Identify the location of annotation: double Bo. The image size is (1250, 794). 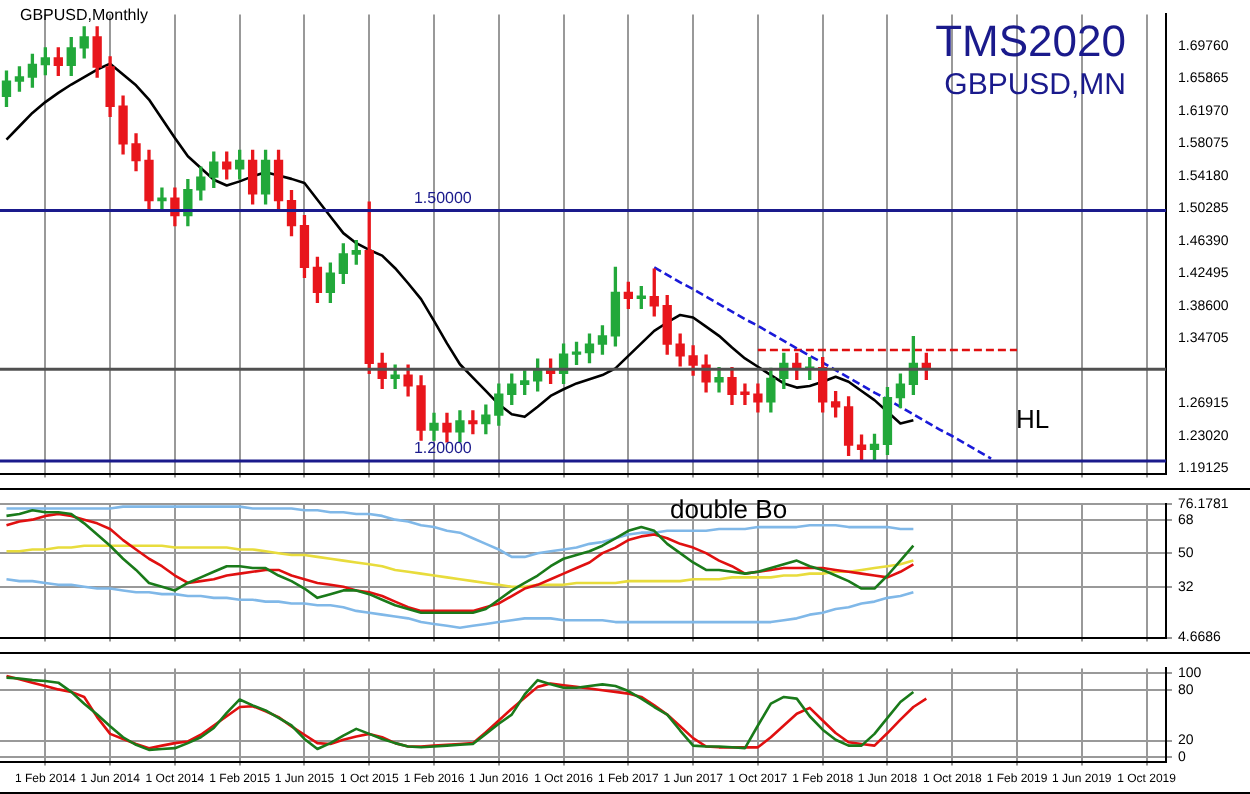
(729, 509).